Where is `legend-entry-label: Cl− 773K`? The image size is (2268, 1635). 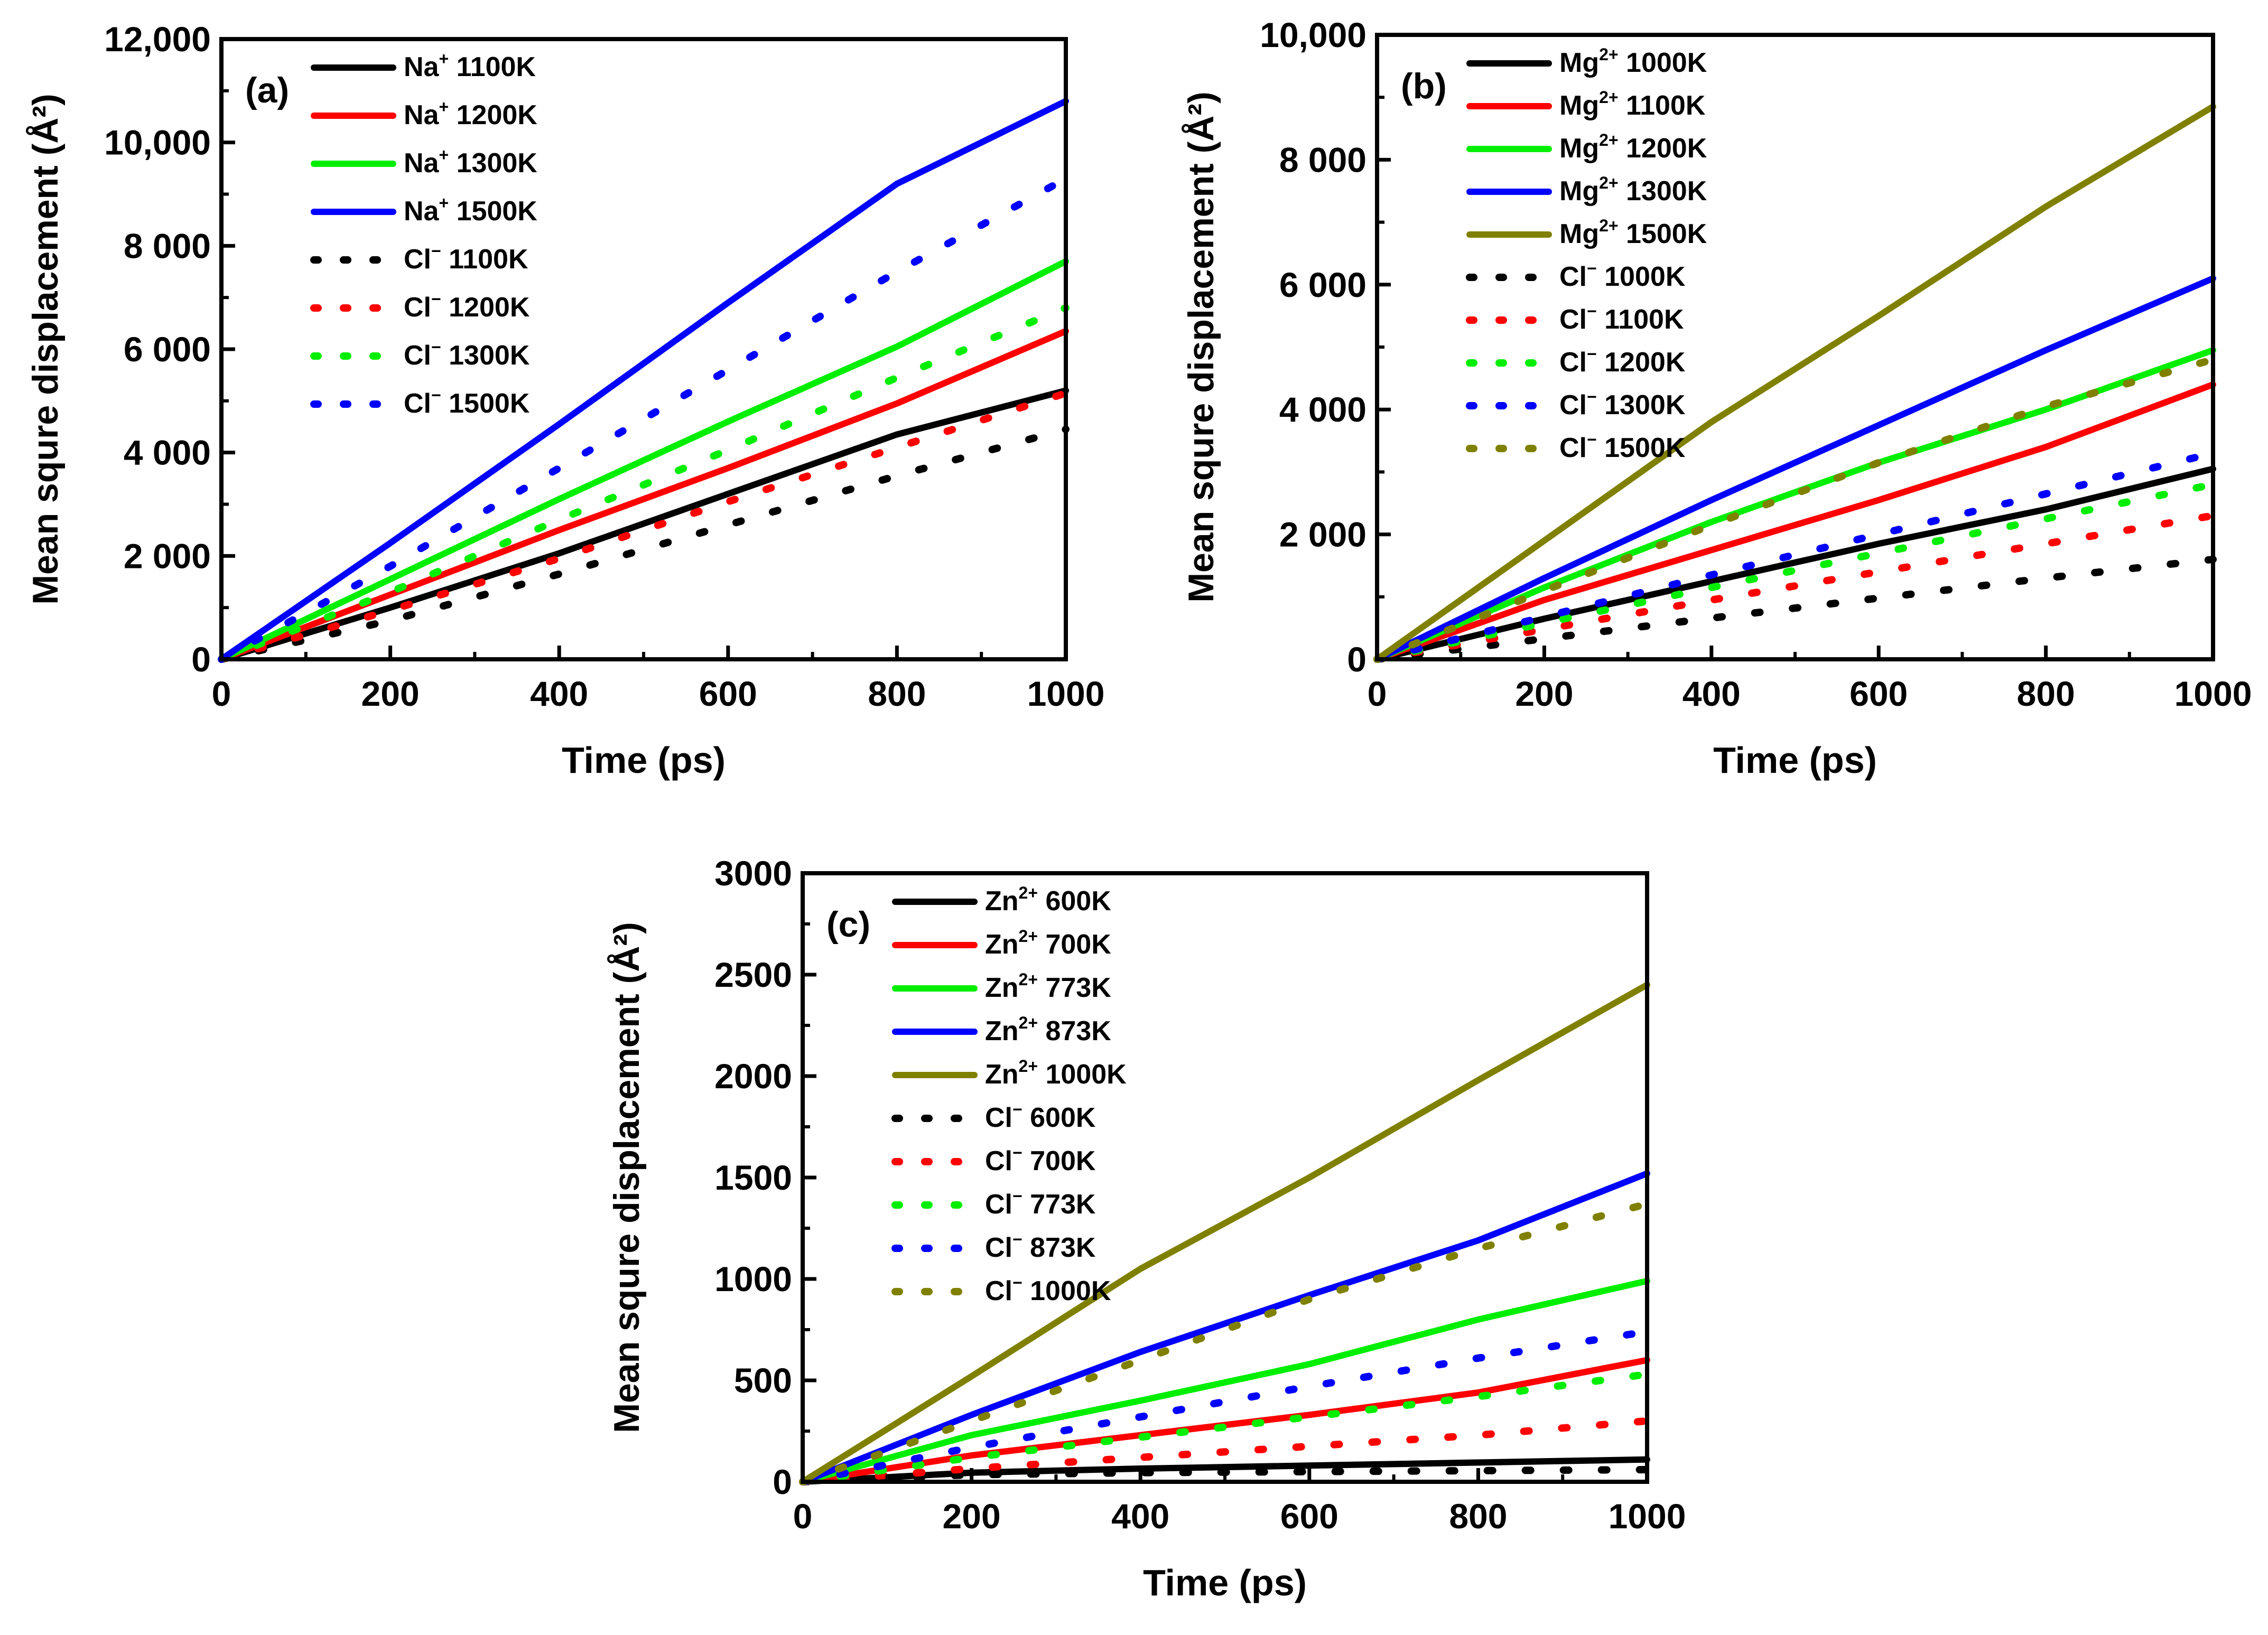
legend-entry-label: Cl− 773K is located at coordinates (1040, 1203).